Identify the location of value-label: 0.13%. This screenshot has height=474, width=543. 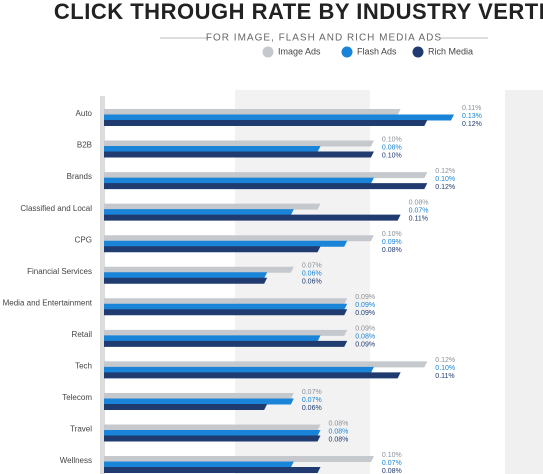
(472, 116).